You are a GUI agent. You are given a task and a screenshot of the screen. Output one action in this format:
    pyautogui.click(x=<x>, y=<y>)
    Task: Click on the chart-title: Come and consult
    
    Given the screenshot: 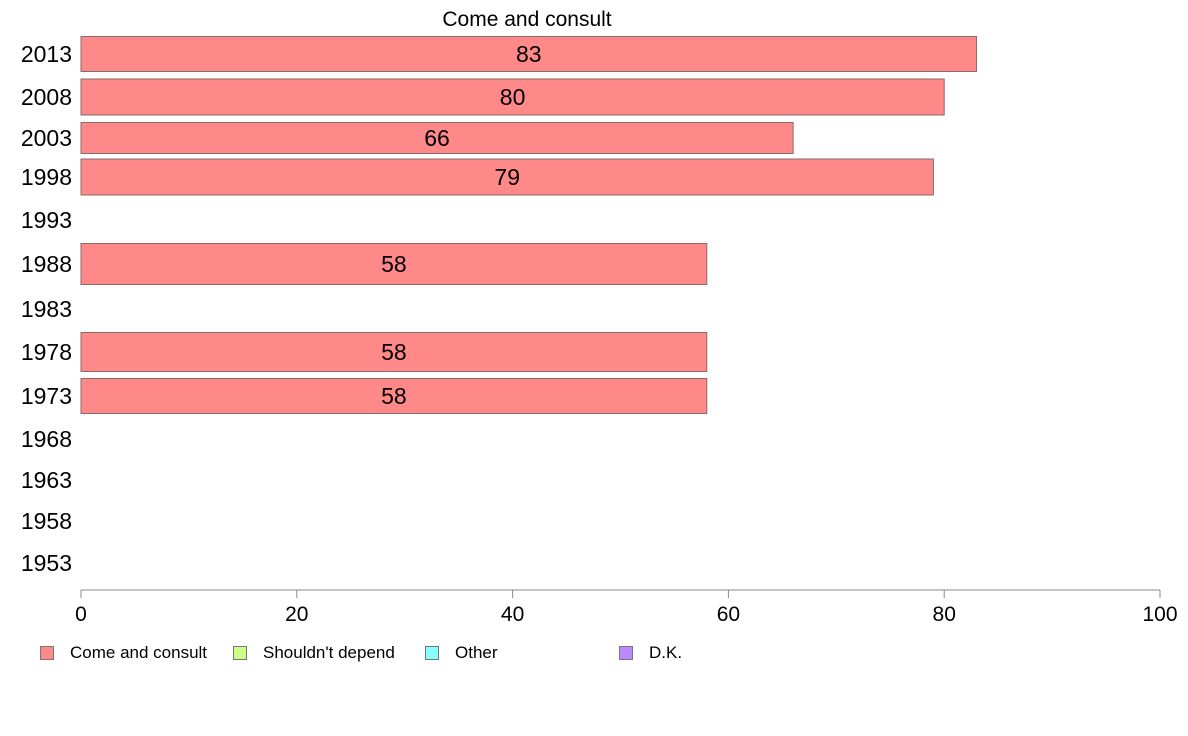 What is the action you would take?
    pyautogui.click(x=526, y=19)
    